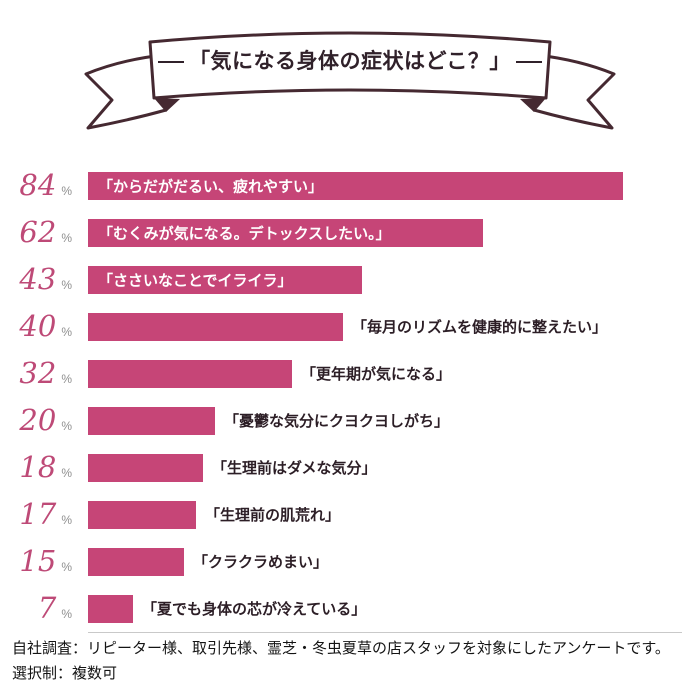  I want to click on bar-track: 「憂鬱な気分にクヨクヨしがち」, so click(394, 420).